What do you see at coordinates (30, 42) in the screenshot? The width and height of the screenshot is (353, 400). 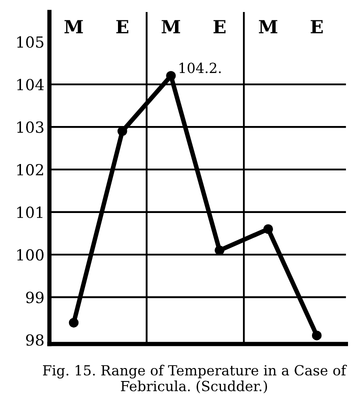 I see `y-tick-label: 105` at bounding box center [30, 42].